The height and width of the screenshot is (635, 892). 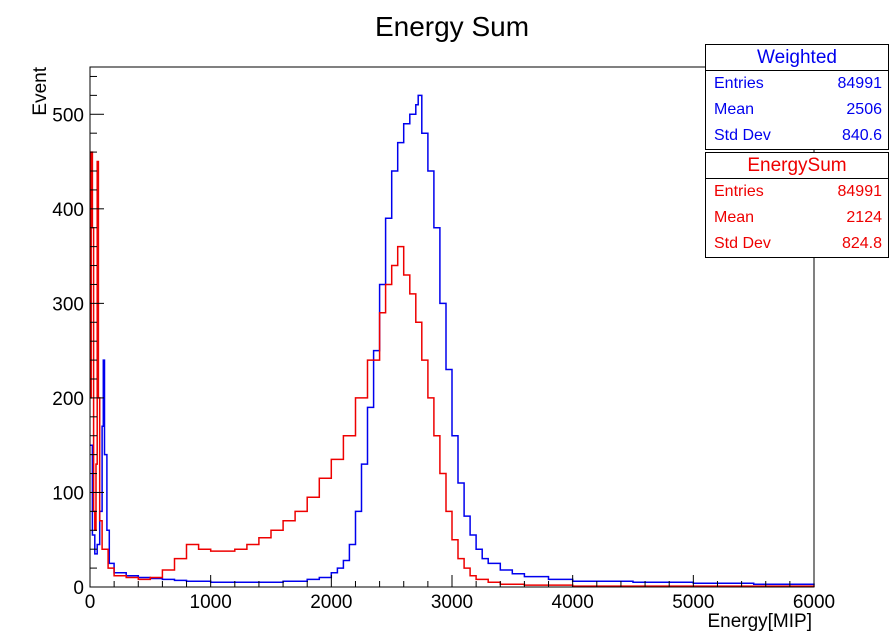 What do you see at coordinates (68, 210) in the screenshot?
I see `y-tick-label: 400` at bounding box center [68, 210].